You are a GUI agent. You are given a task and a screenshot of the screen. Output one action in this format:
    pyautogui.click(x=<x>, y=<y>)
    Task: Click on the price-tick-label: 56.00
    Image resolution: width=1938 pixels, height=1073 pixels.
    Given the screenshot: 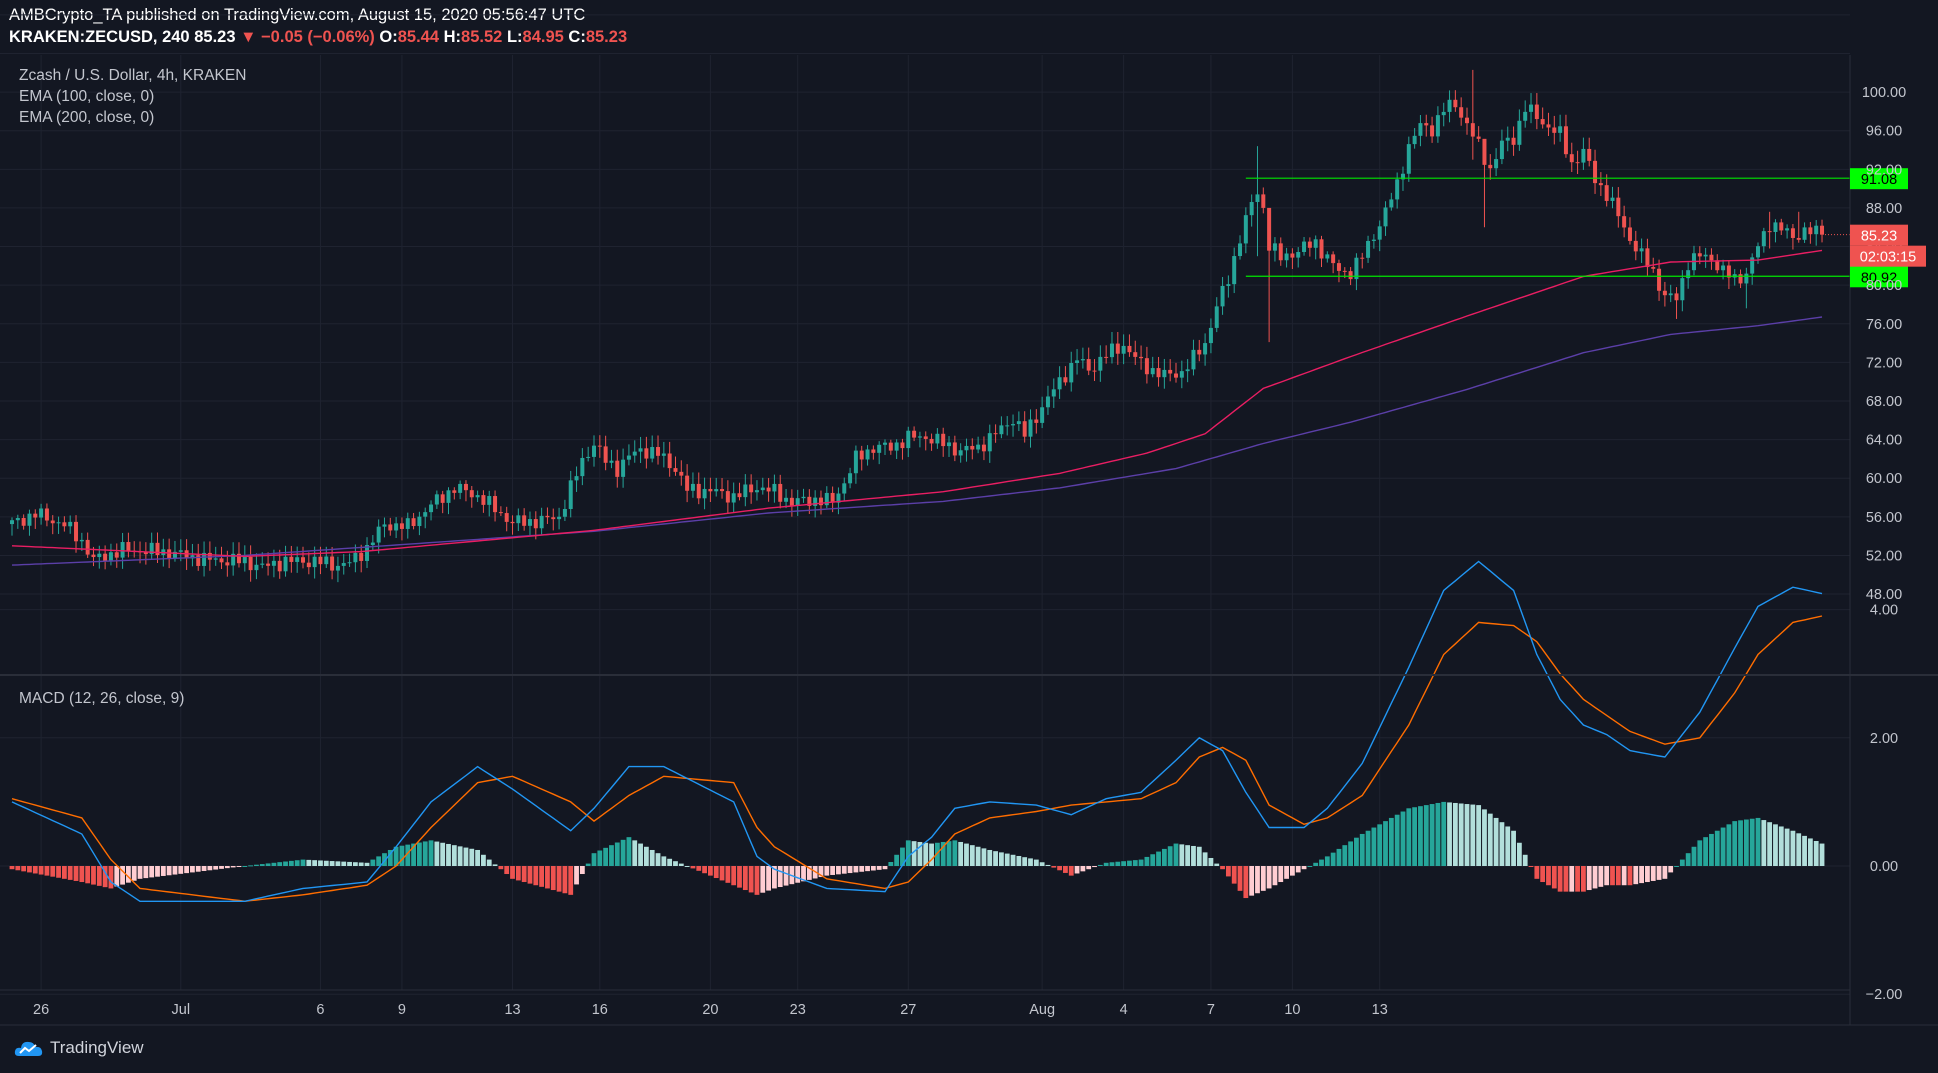 What is the action you would take?
    pyautogui.click(x=1884, y=518)
    